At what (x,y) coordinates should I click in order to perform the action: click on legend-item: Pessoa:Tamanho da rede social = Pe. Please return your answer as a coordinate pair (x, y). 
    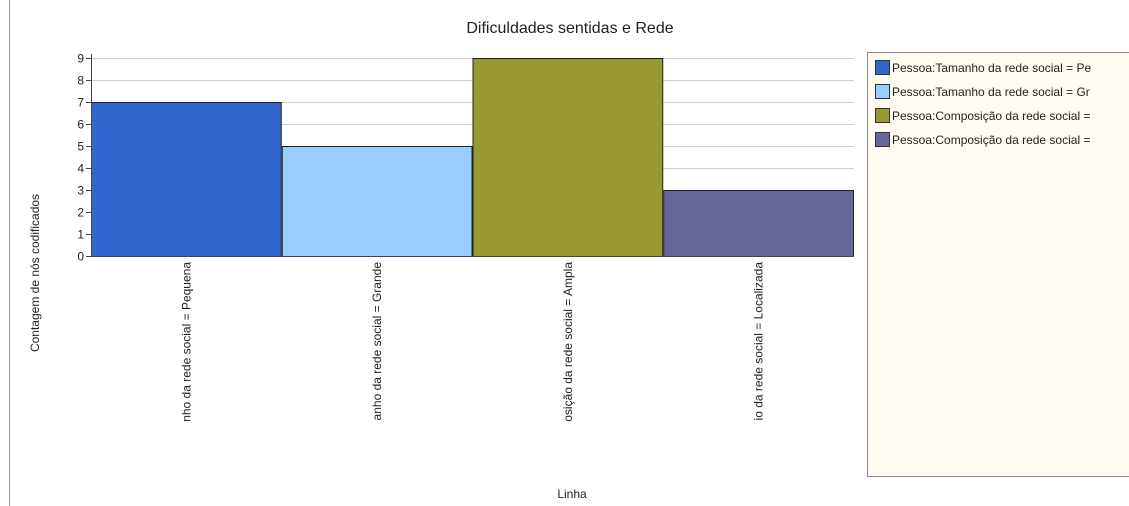
    Looking at the image, I should click on (983, 68).